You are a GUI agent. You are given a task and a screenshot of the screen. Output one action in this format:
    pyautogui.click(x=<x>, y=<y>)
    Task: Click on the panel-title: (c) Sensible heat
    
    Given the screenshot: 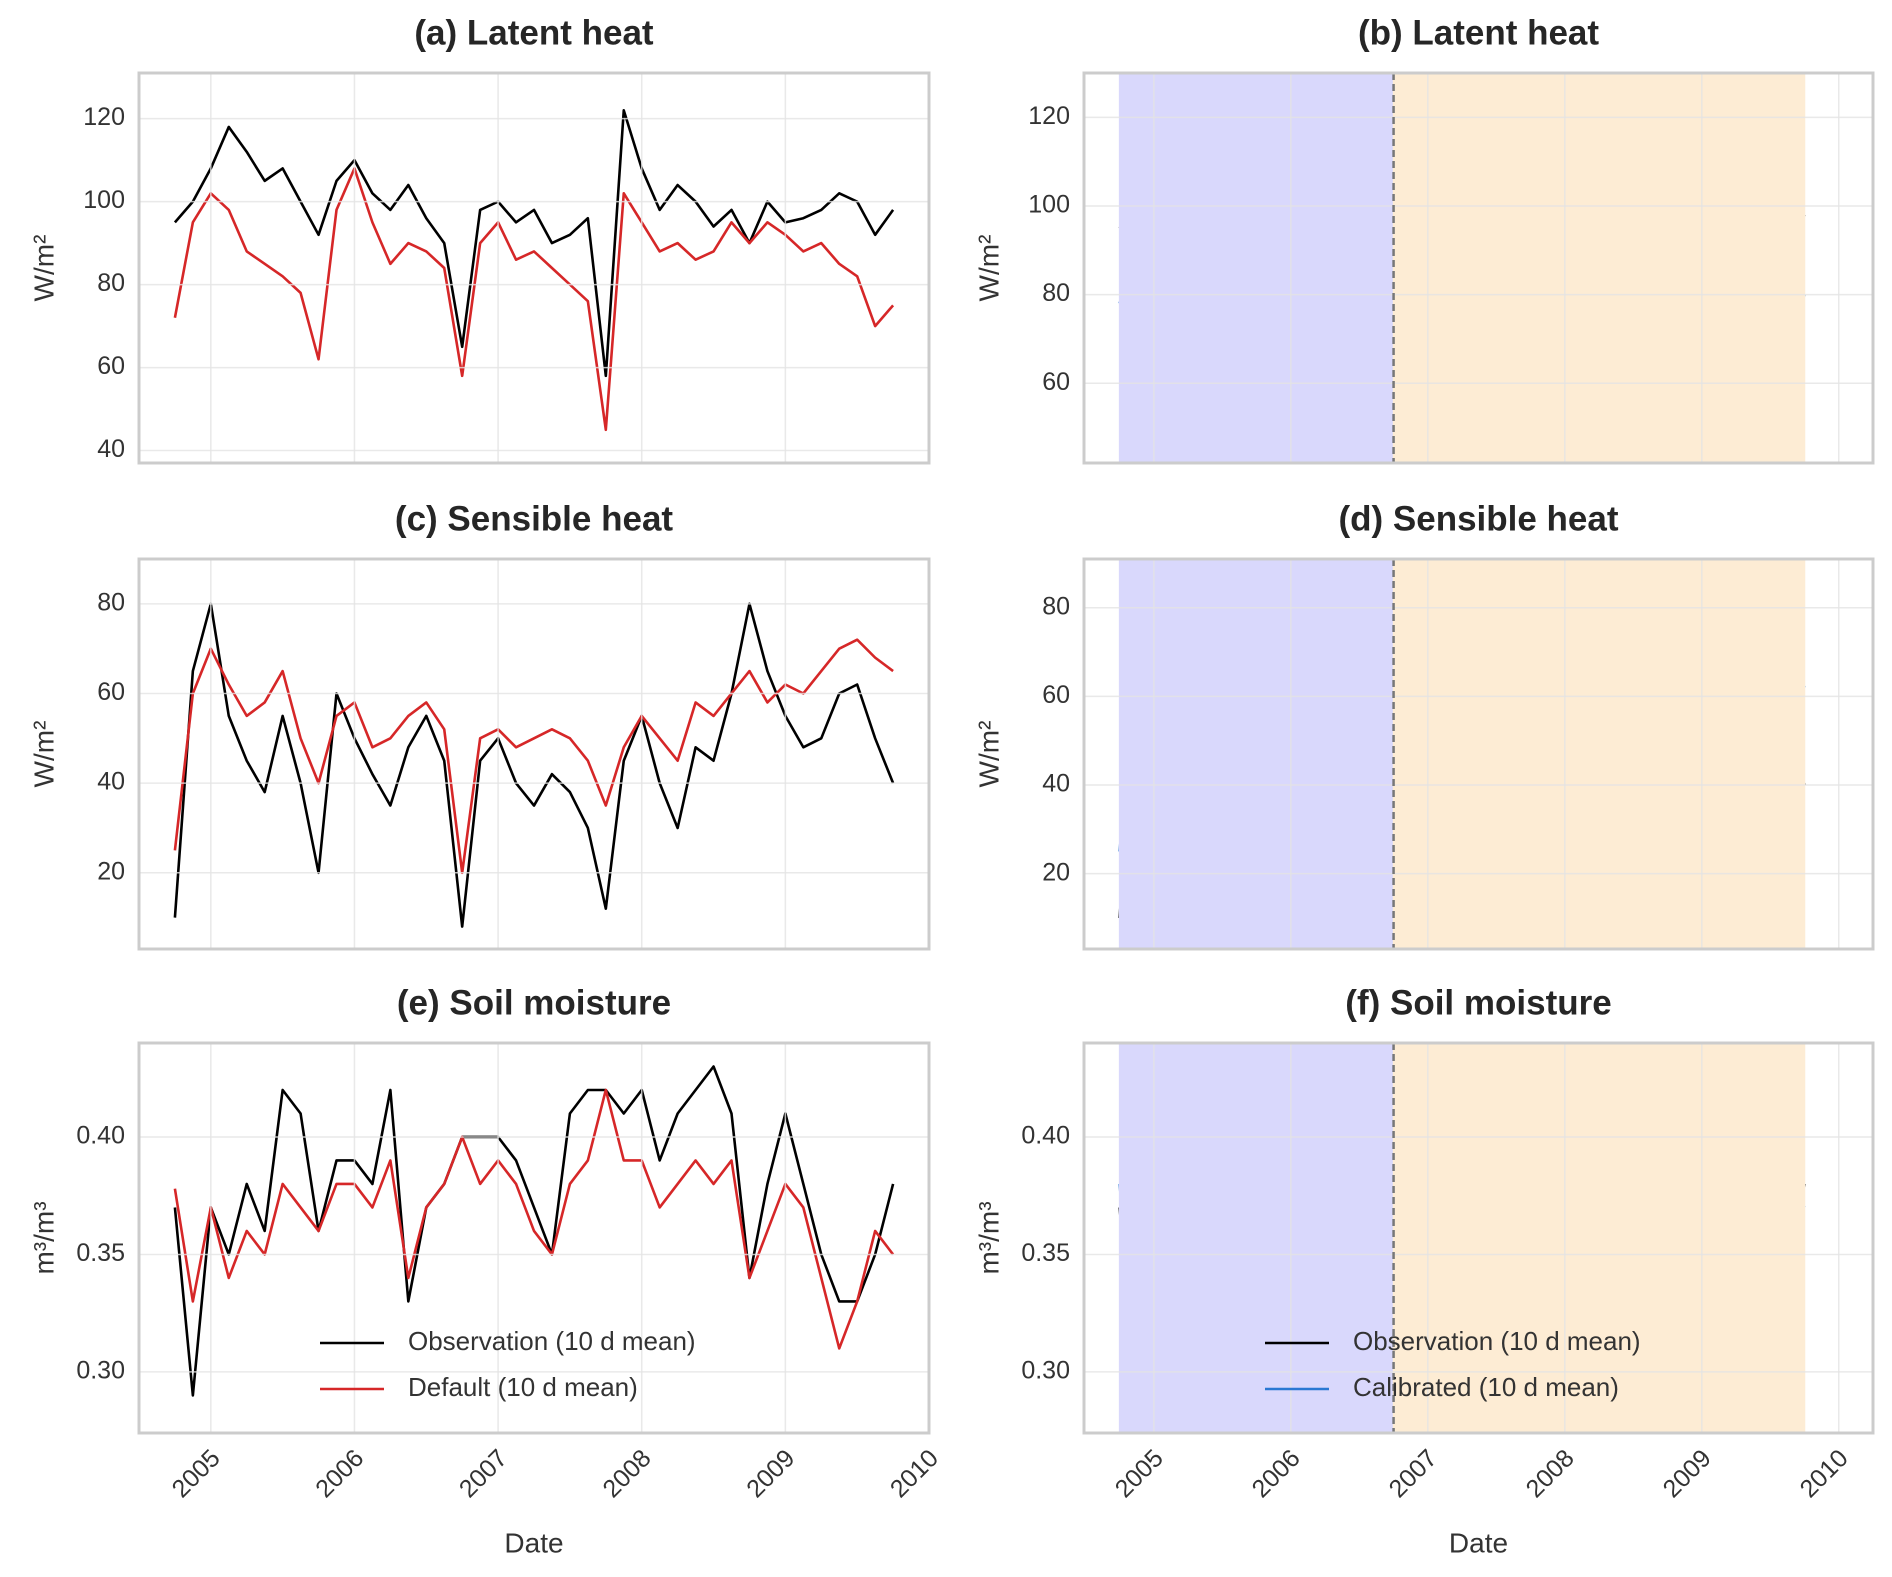 What is the action you would take?
    pyautogui.click(x=534, y=518)
    